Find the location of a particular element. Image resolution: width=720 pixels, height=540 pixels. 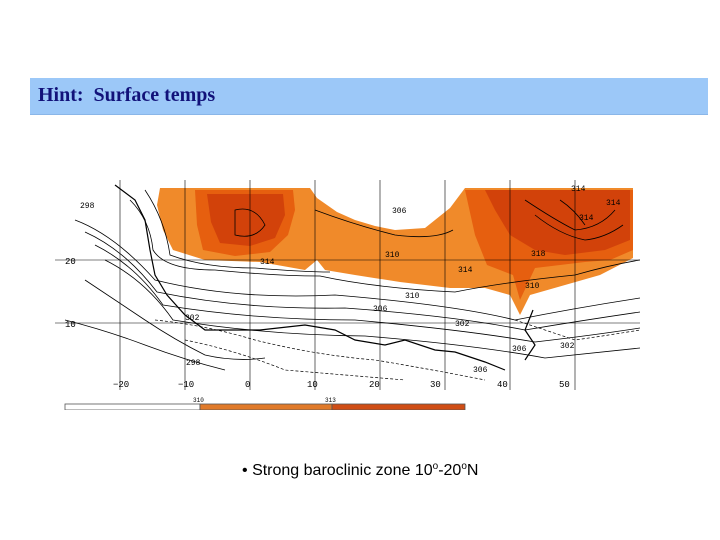

lat-label: 20 is located at coordinates (70, 262).